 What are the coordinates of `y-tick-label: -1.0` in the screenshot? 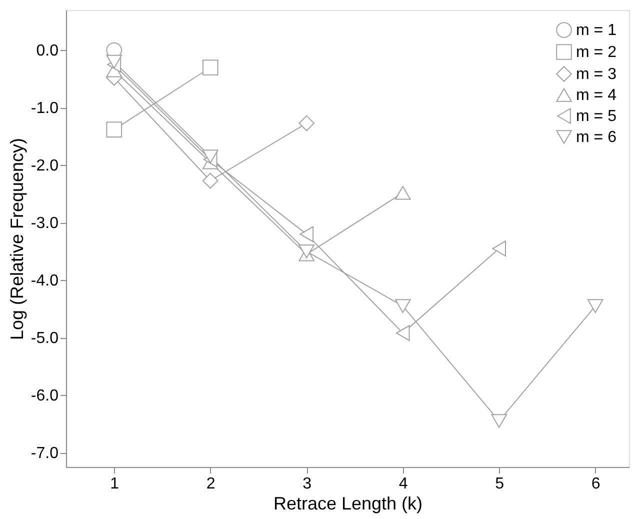 It's located at (44, 109).